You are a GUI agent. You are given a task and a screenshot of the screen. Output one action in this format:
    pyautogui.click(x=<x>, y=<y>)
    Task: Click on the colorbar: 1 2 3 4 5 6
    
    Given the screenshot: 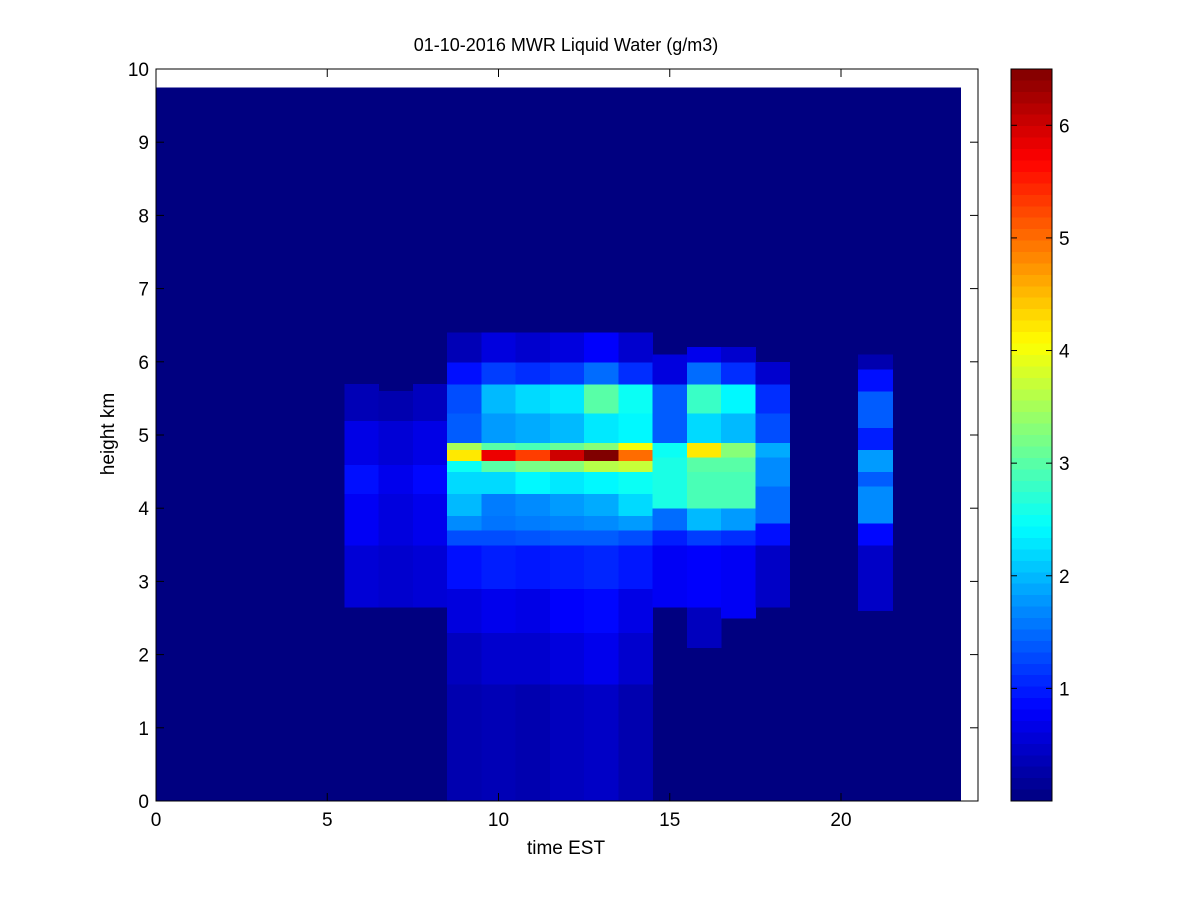 What is the action you would take?
    pyautogui.click(x=1040, y=435)
    